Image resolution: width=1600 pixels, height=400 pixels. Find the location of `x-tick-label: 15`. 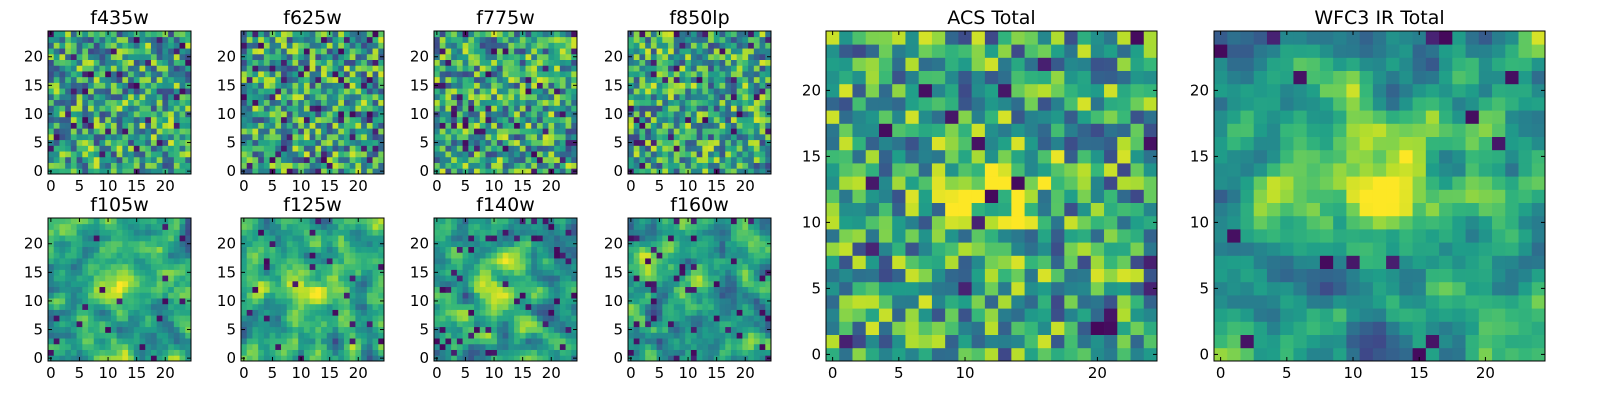

x-tick-label: 15 is located at coordinates (522, 186).